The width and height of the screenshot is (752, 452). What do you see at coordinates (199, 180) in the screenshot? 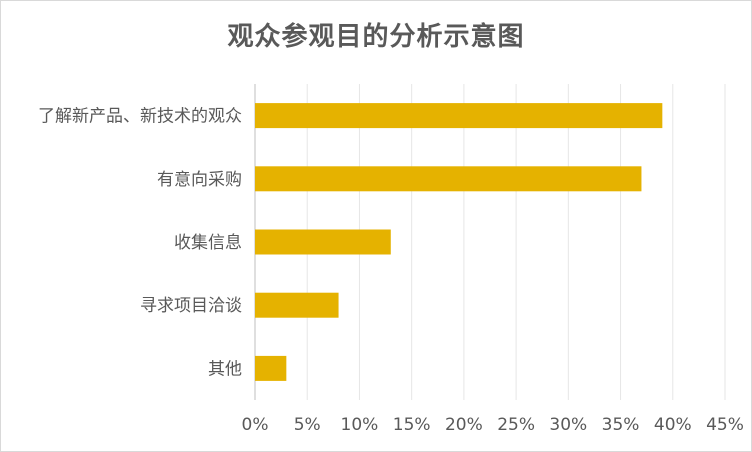
I see `category-label: 有意向采购` at bounding box center [199, 180].